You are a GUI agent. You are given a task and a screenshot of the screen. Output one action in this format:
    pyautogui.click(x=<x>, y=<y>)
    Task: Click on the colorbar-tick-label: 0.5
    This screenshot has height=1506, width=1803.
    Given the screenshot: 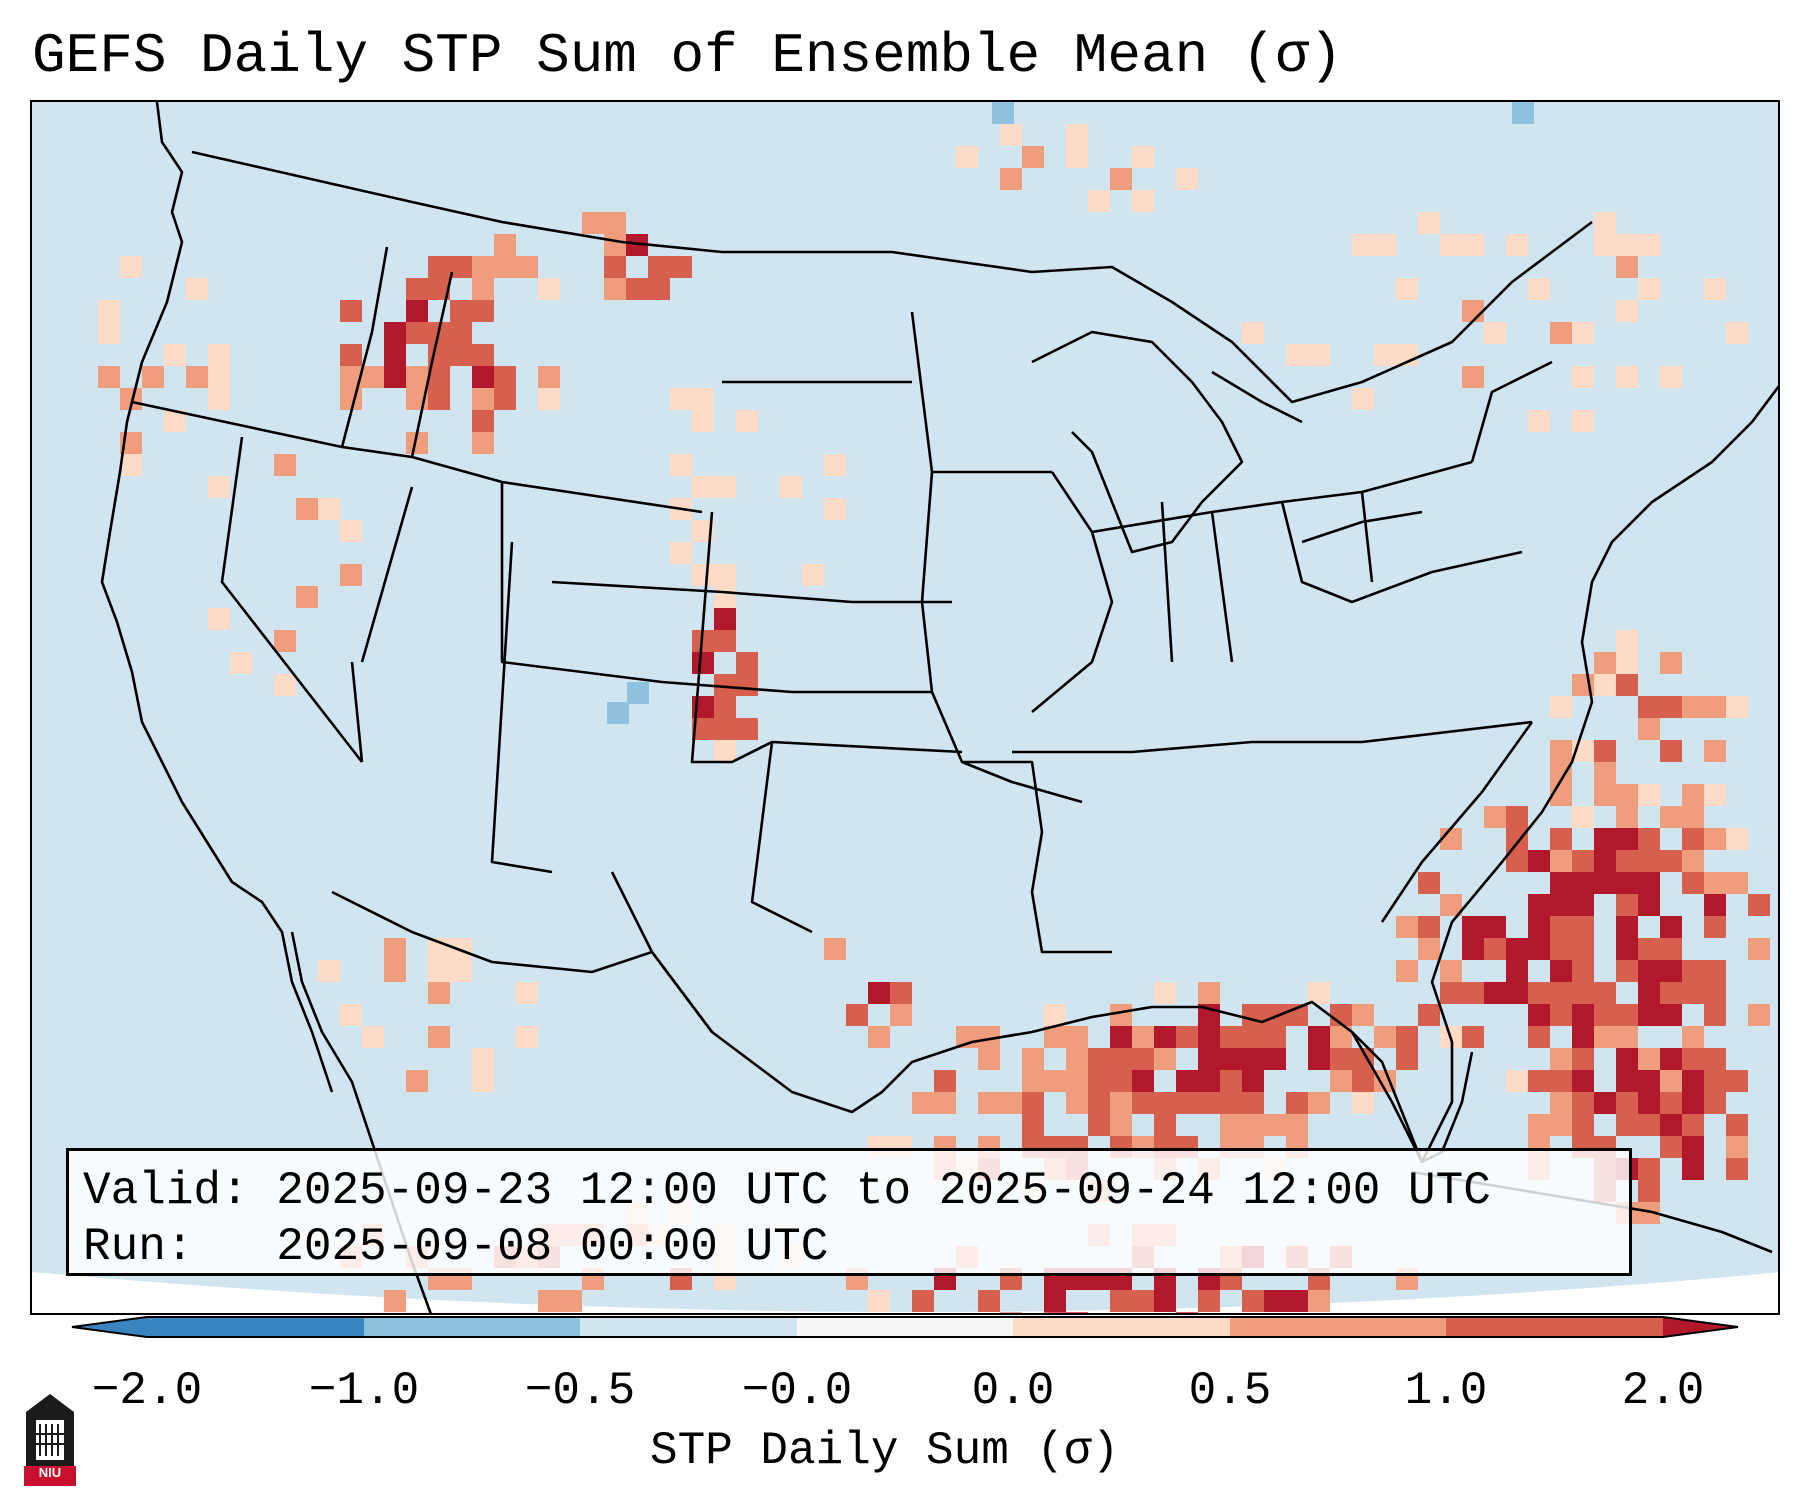 What is the action you would take?
    pyautogui.click(x=1230, y=1391)
    